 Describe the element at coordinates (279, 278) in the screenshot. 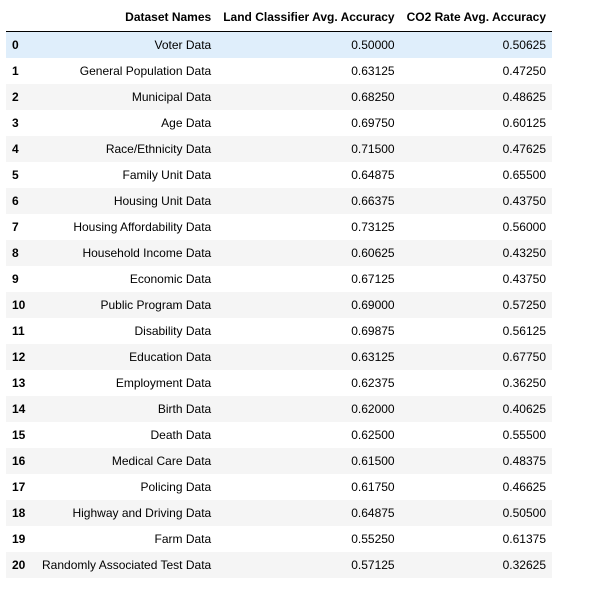

I see `table-row: 9 Economic Data 0.67125 0.43750` at that location.